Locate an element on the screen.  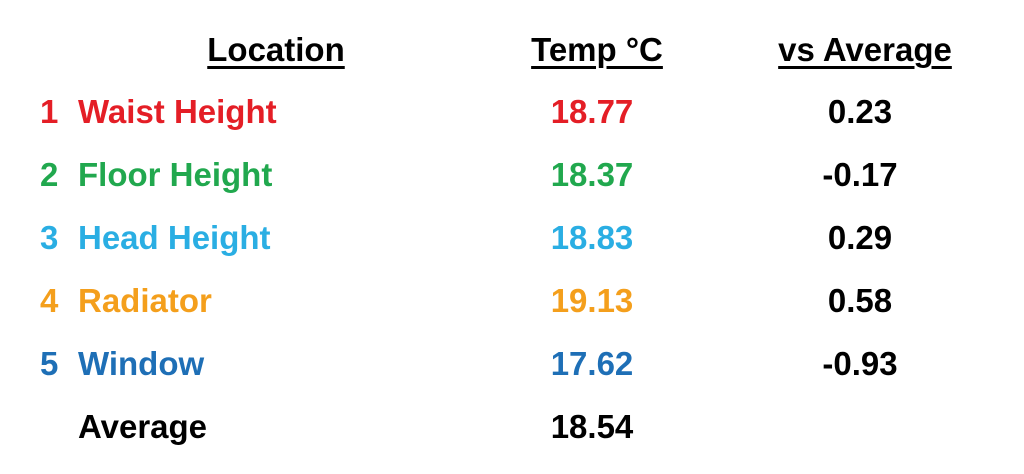
vs-average: 0.23 is located at coordinates (860, 111).